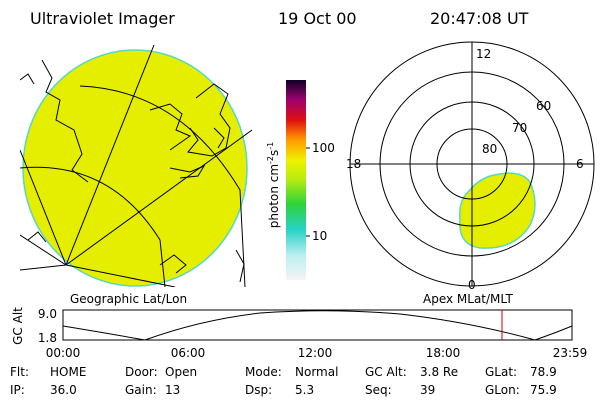 The height and width of the screenshot is (400, 600). What do you see at coordinates (68, 372) in the screenshot?
I see `footer-value: HOME` at bounding box center [68, 372].